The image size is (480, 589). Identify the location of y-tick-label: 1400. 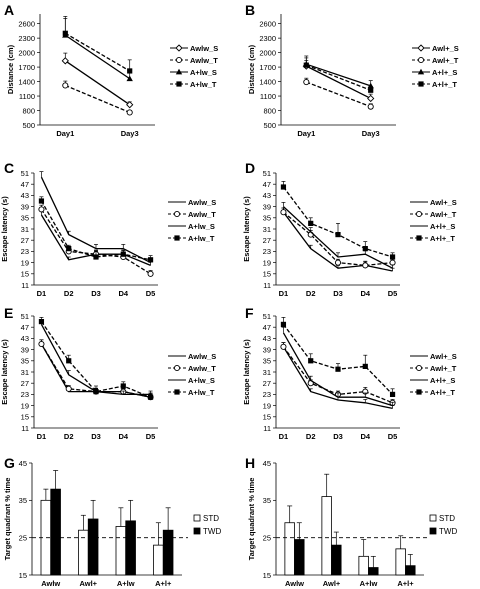
(26, 81).